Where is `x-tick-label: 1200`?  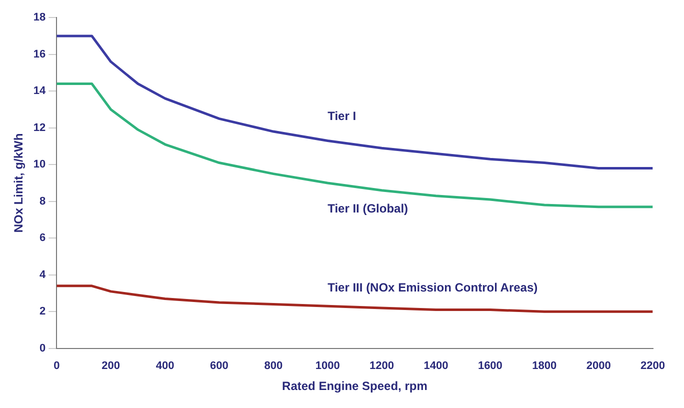 x-tick-label: 1200 is located at coordinates (382, 366).